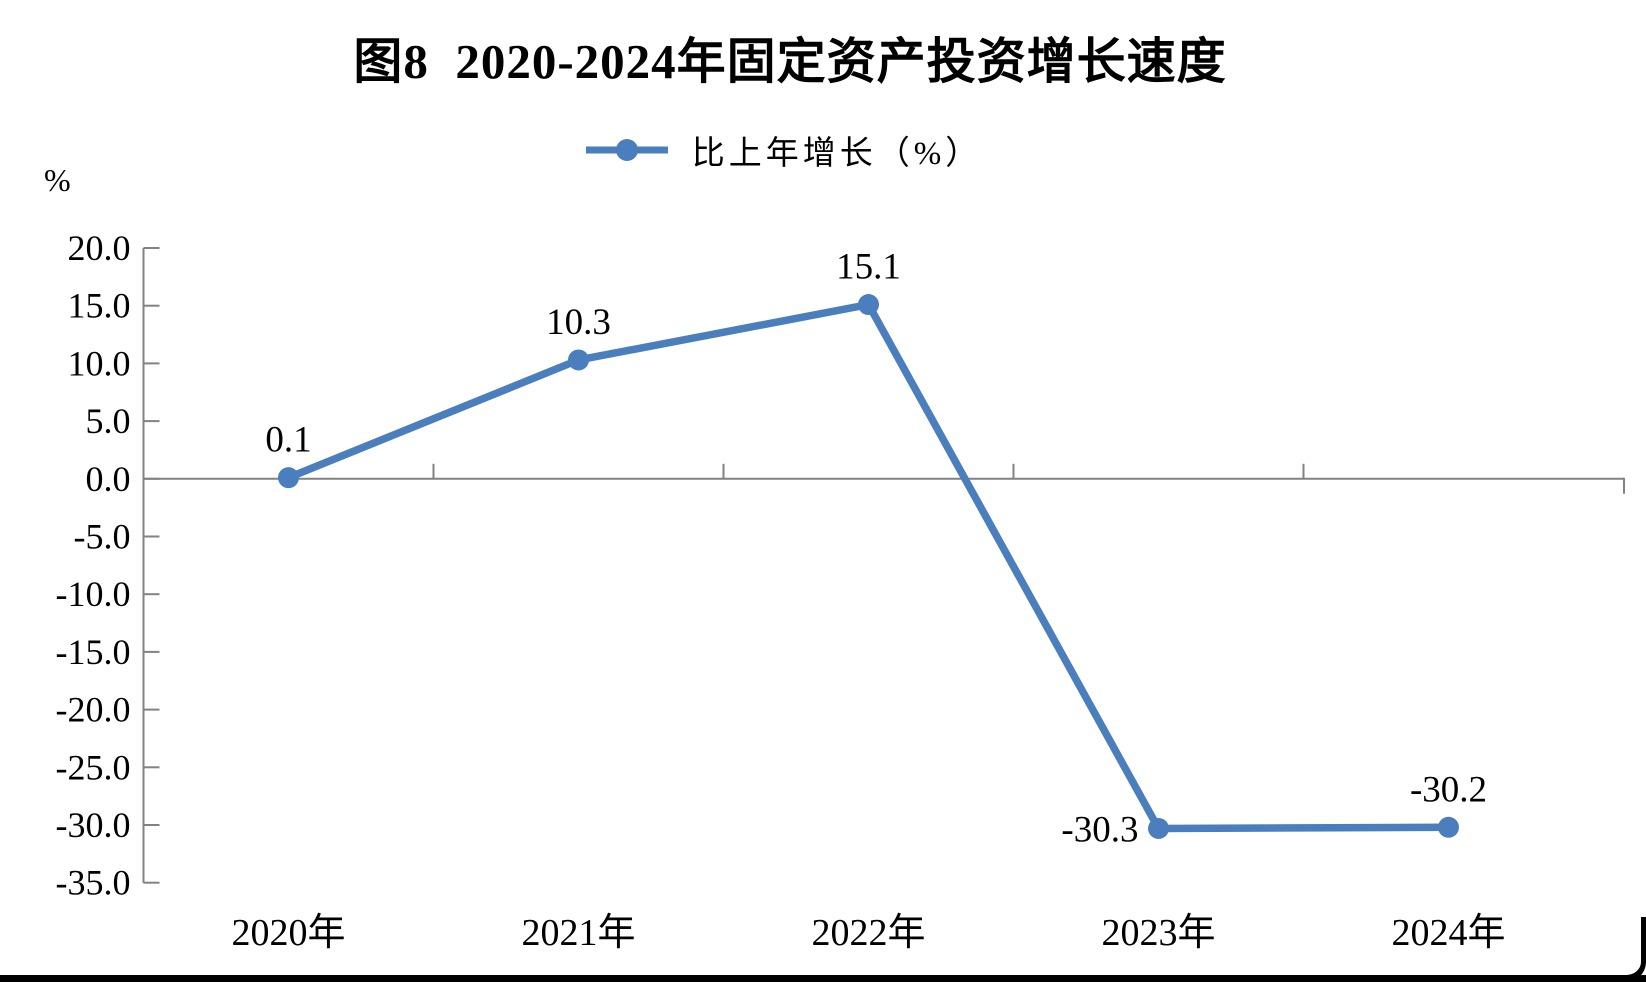 The image size is (1646, 982). What do you see at coordinates (790, 61) in the screenshot?
I see `chart-title: 图8 2020-2024年固定资产投资增长速度` at bounding box center [790, 61].